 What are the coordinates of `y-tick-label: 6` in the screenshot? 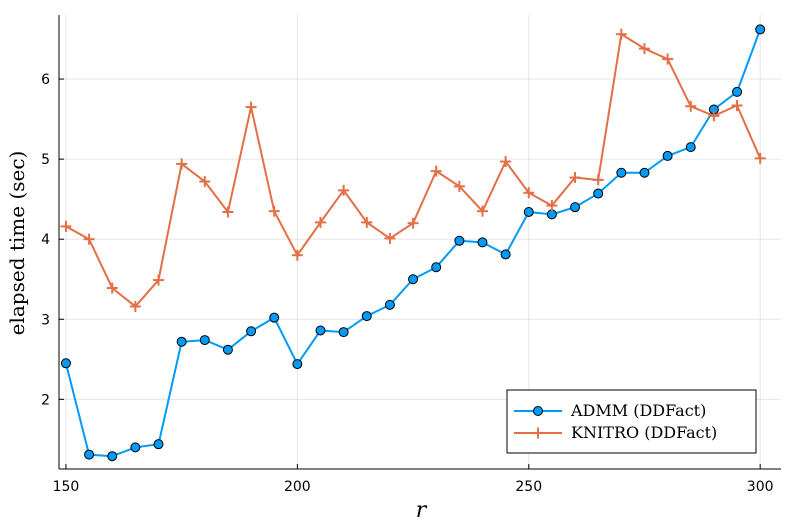 It's located at (45, 80).